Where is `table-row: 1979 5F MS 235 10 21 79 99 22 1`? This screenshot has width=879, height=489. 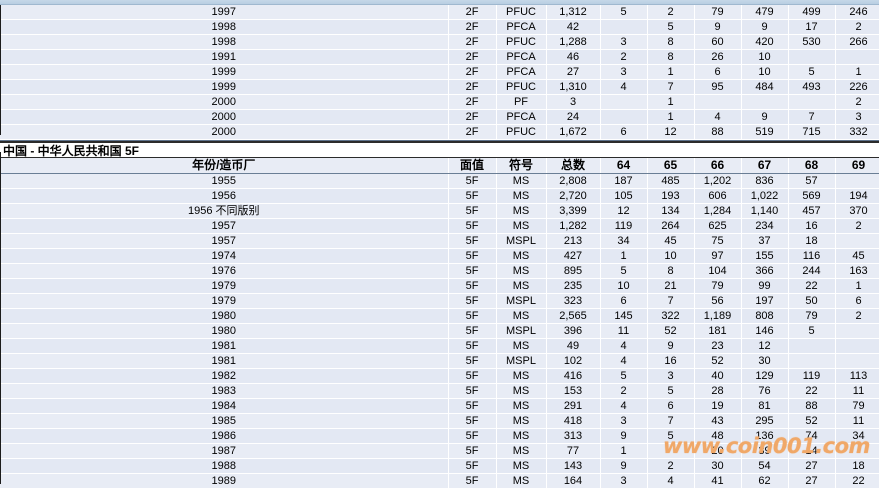
table-row: 1979 5F MS 235 10 21 79 99 22 1 is located at coordinates (439, 286).